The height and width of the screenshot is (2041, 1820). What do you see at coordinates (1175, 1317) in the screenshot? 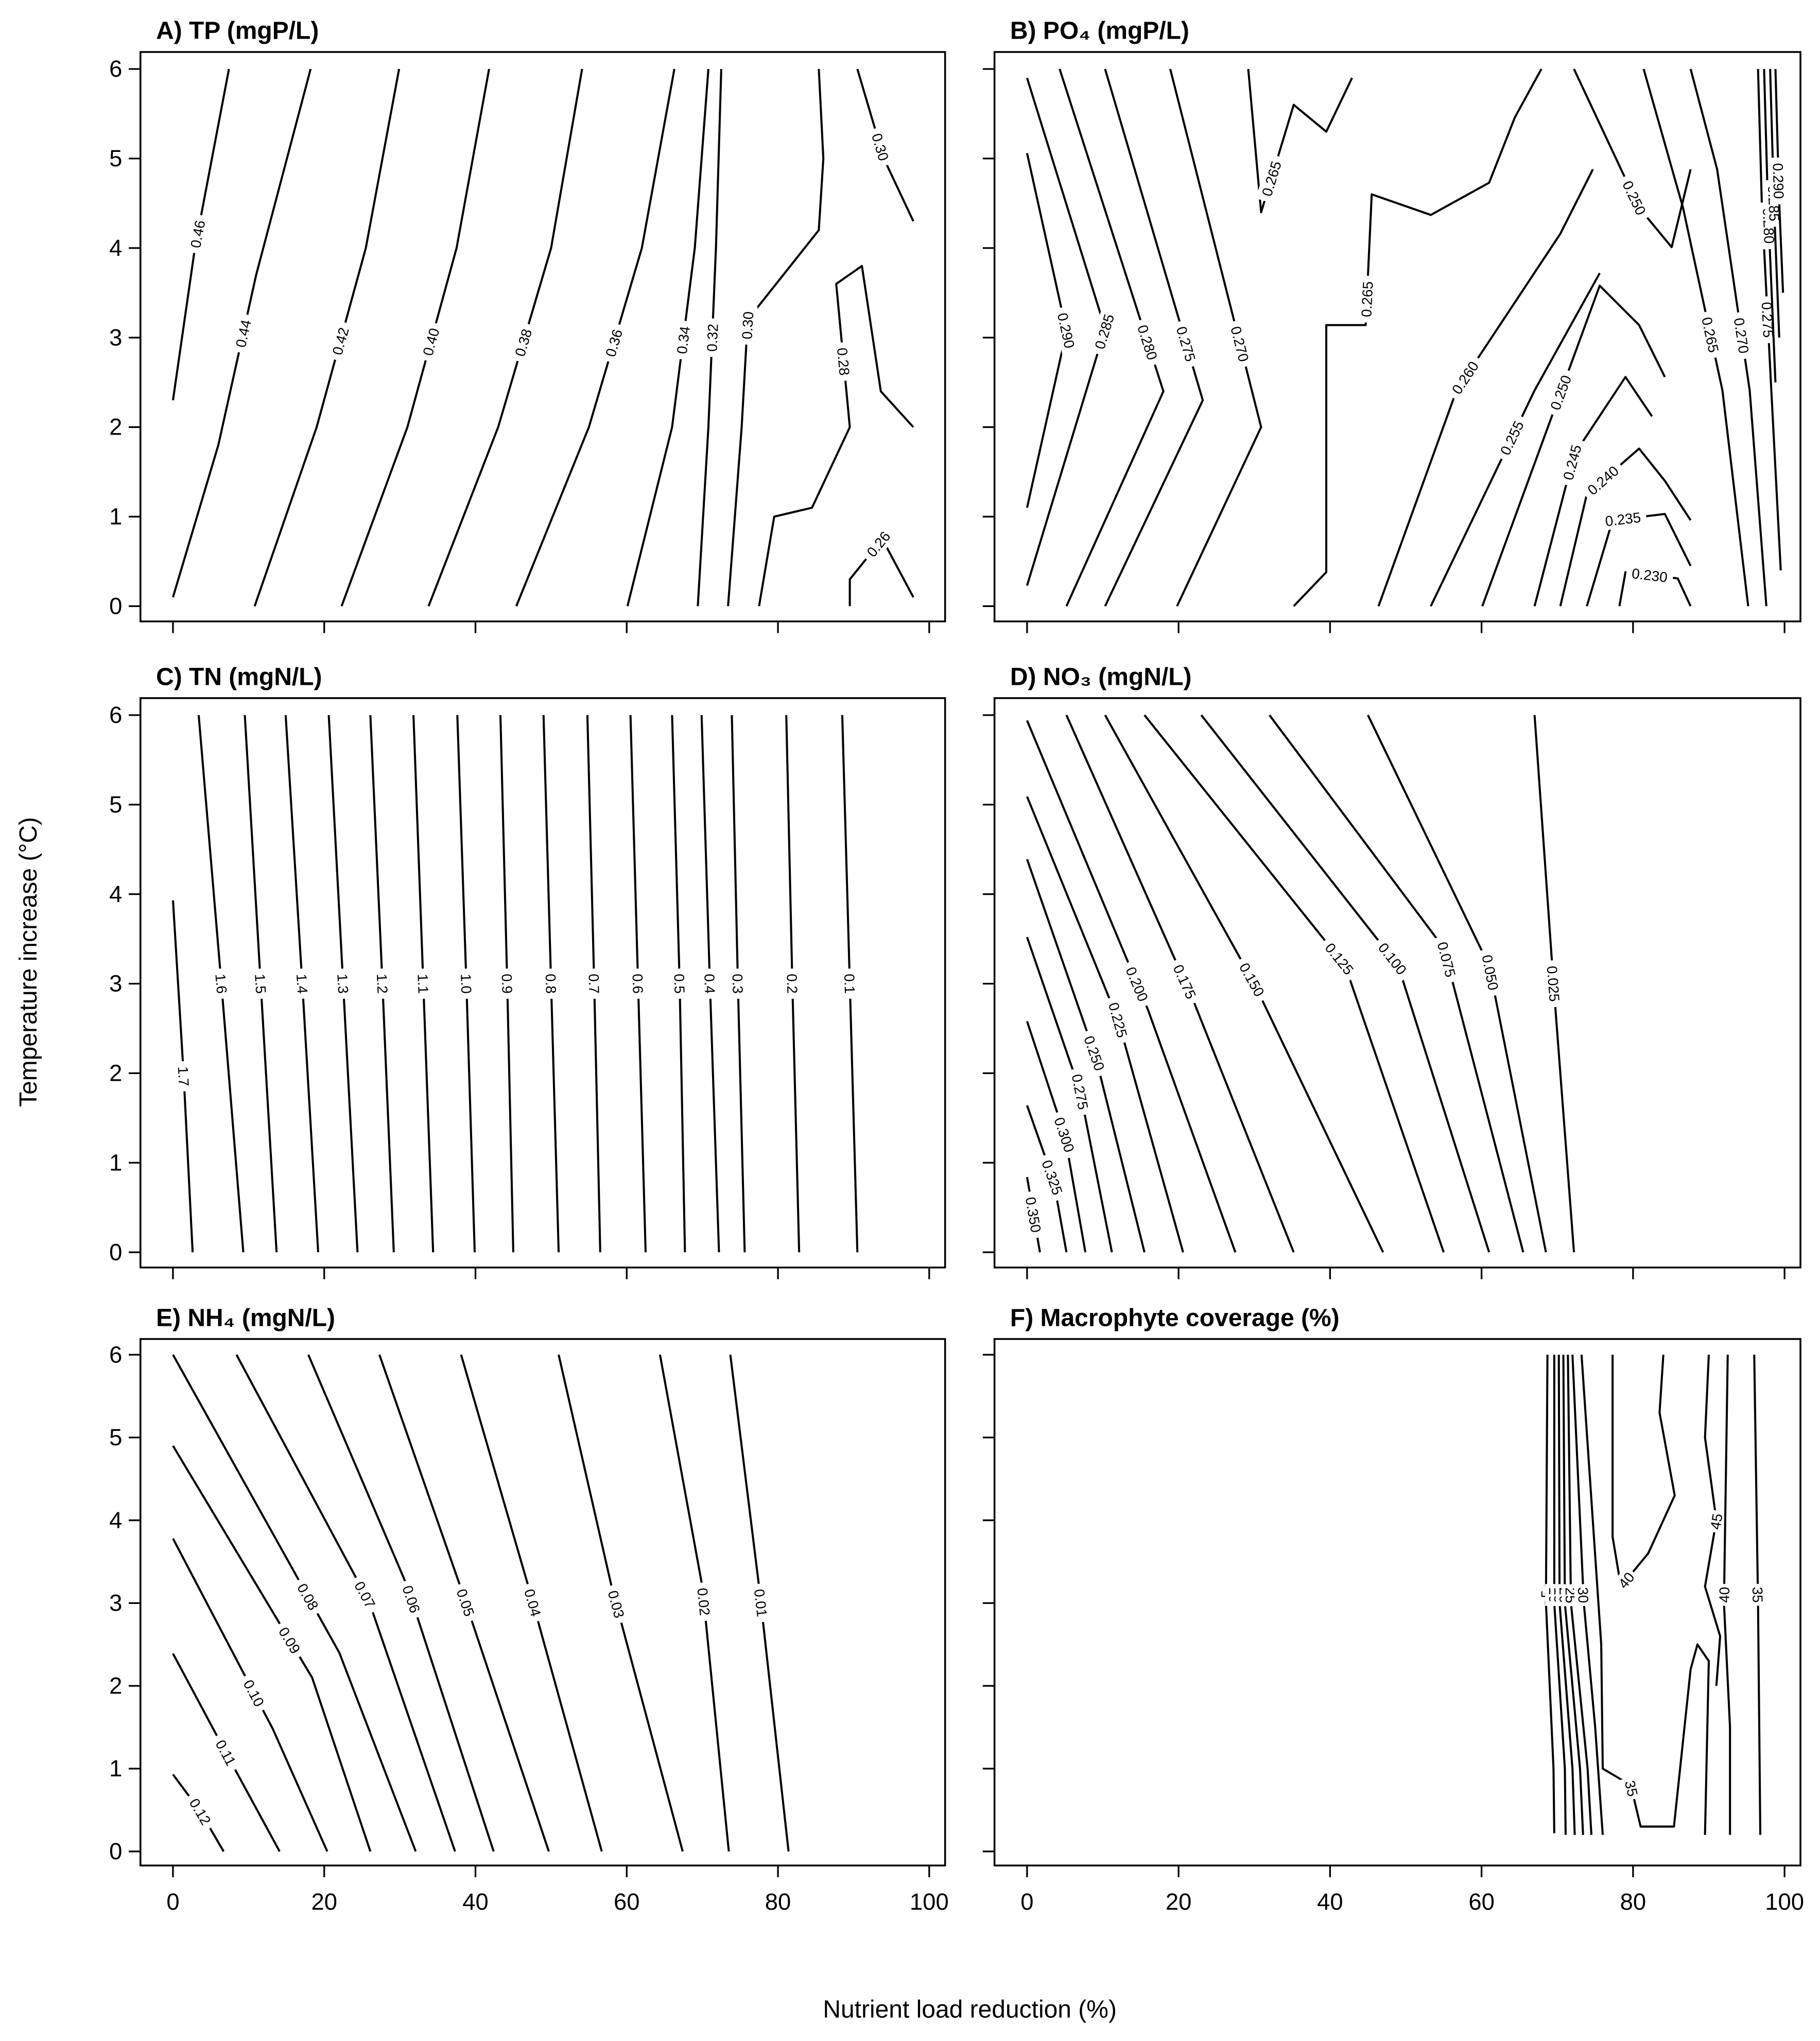
I see `panel-title: F) Macrophyte coverage (%)` at bounding box center [1175, 1317].